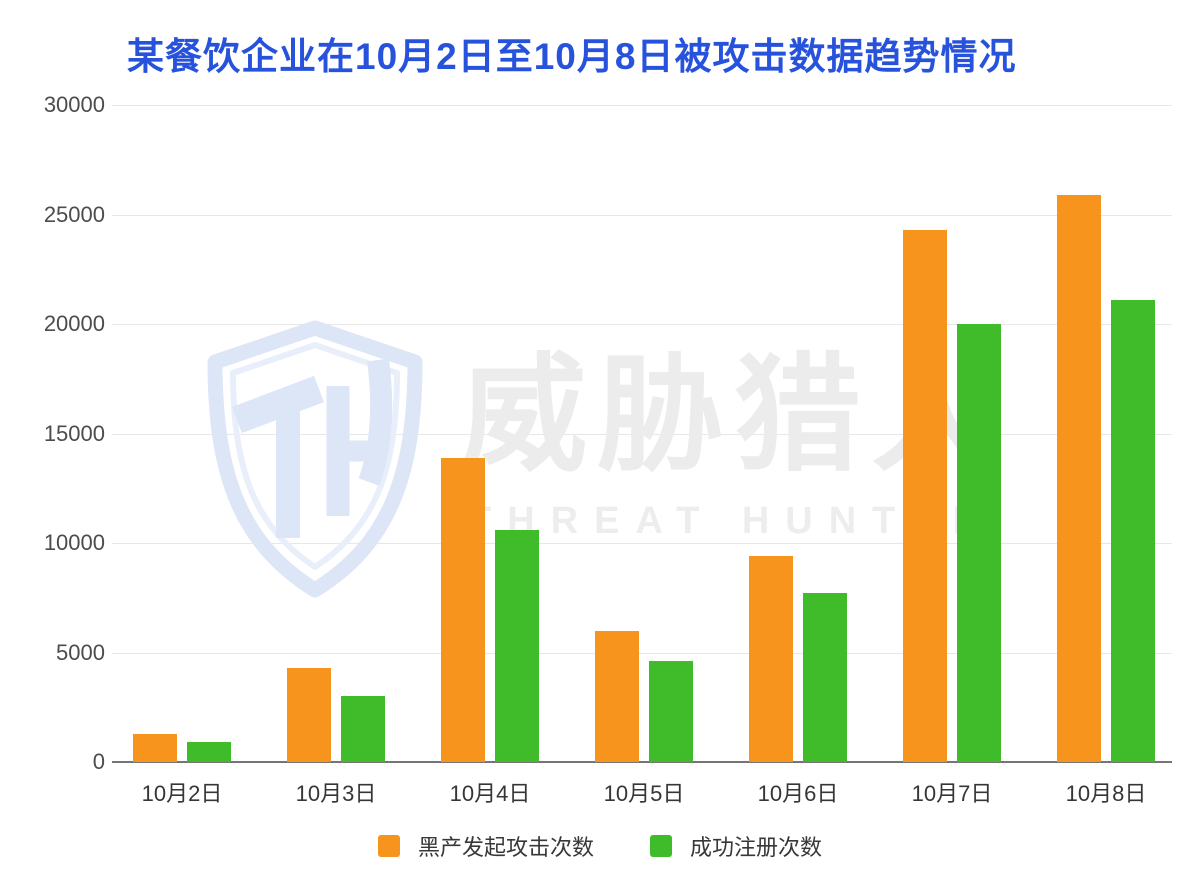  What do you see at coordinates (952, 793) in the screenshot?
I see `x-axis-label: 10月7日` at bounding box center [952, 793].